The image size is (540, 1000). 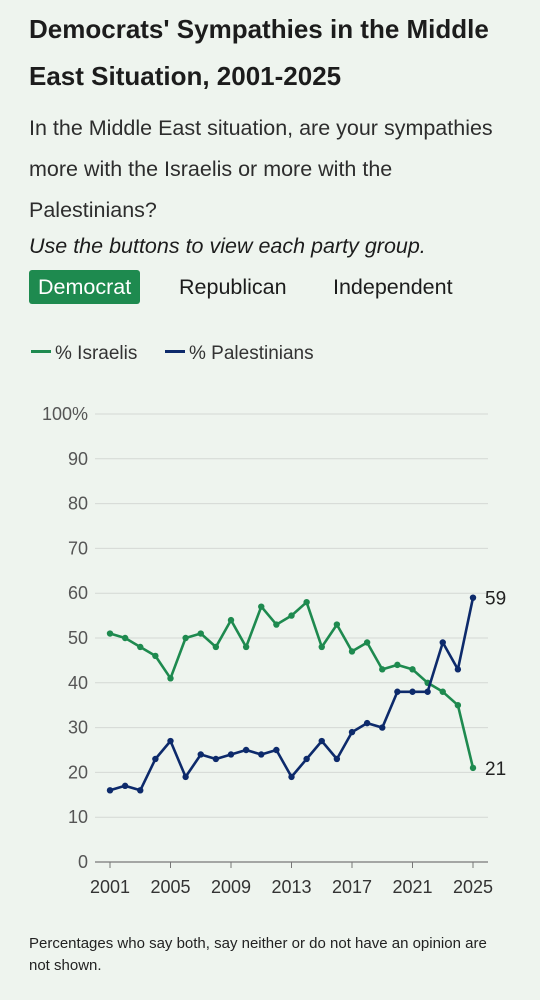 I want to click on y-tick-label: 40, so click(x=78, y=683).